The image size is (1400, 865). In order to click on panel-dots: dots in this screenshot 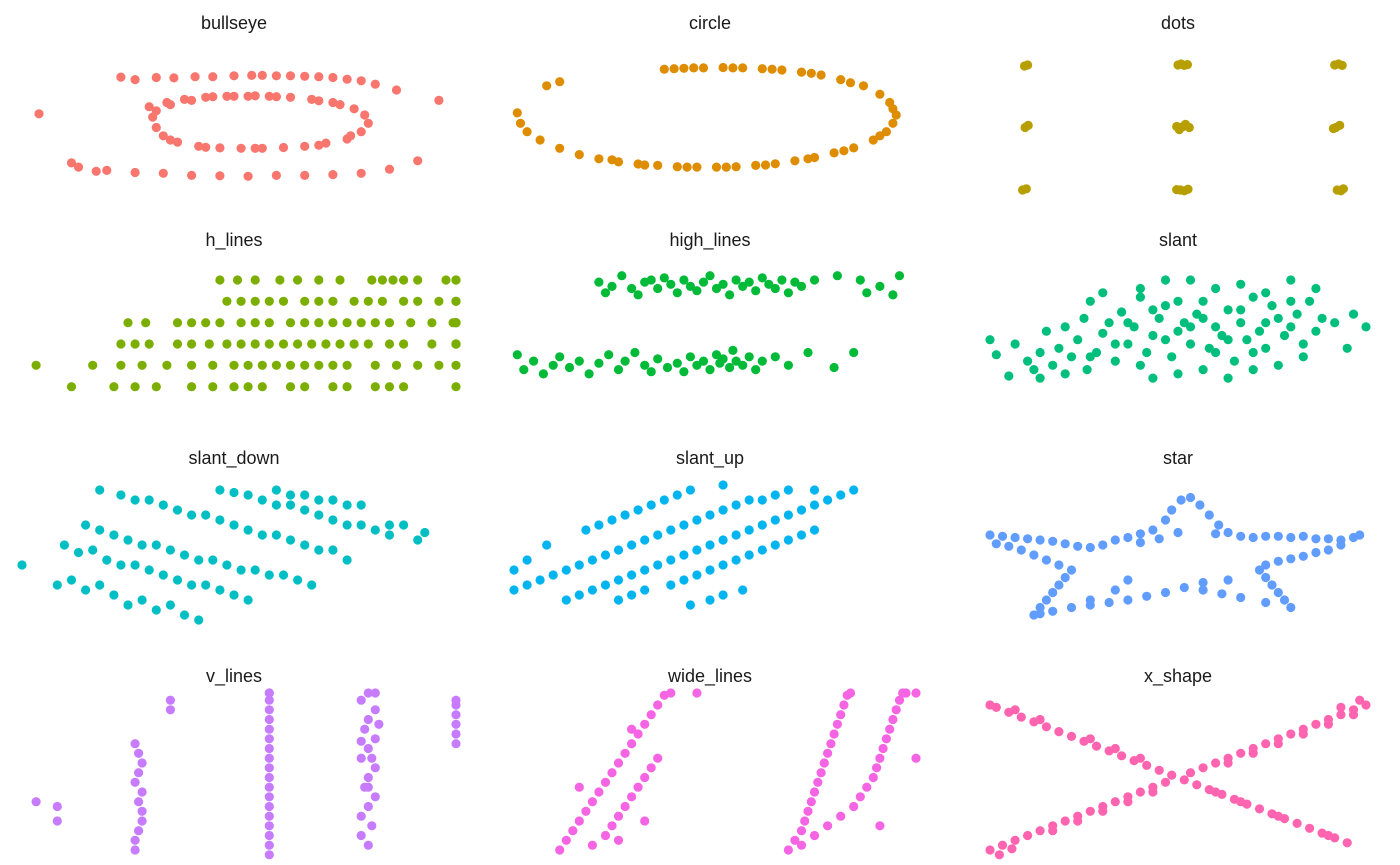, I will do `click(1183, 104)`.